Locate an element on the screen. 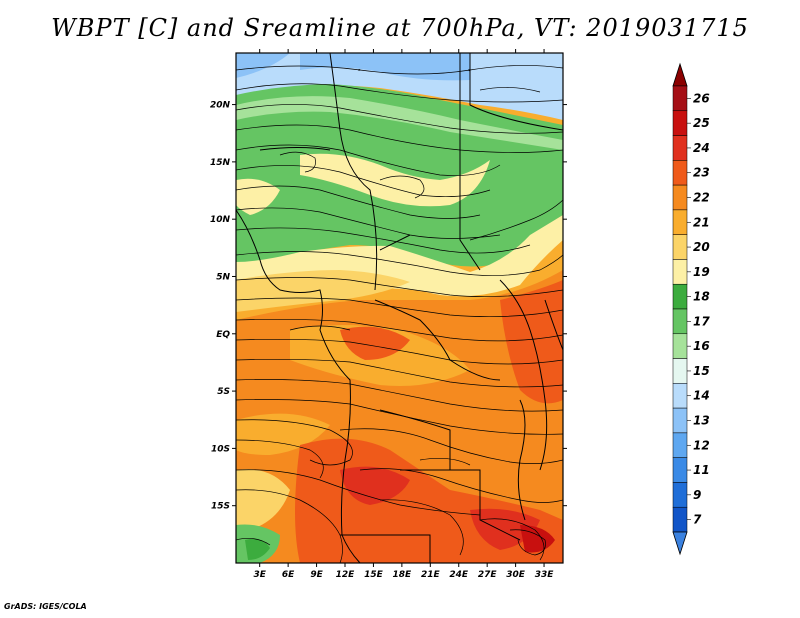  lat-tick-label: 15N is located at coordinates (220, 163).